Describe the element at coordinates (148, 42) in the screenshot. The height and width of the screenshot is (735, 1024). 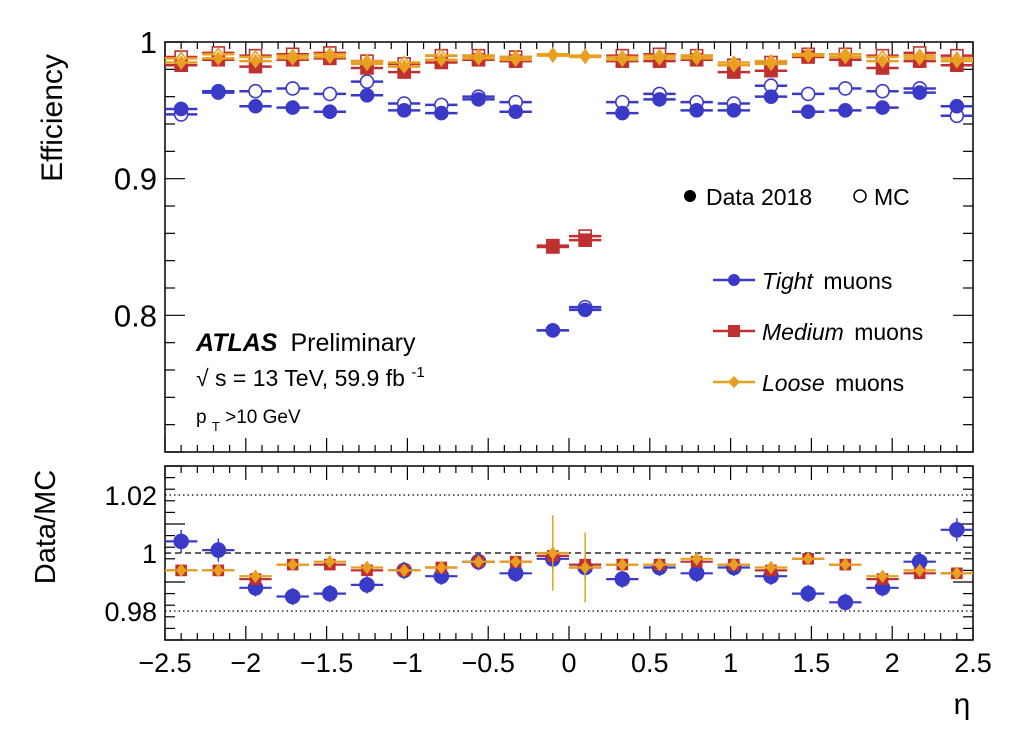
I see `efficiency-y-tick-label: 1` at that location.